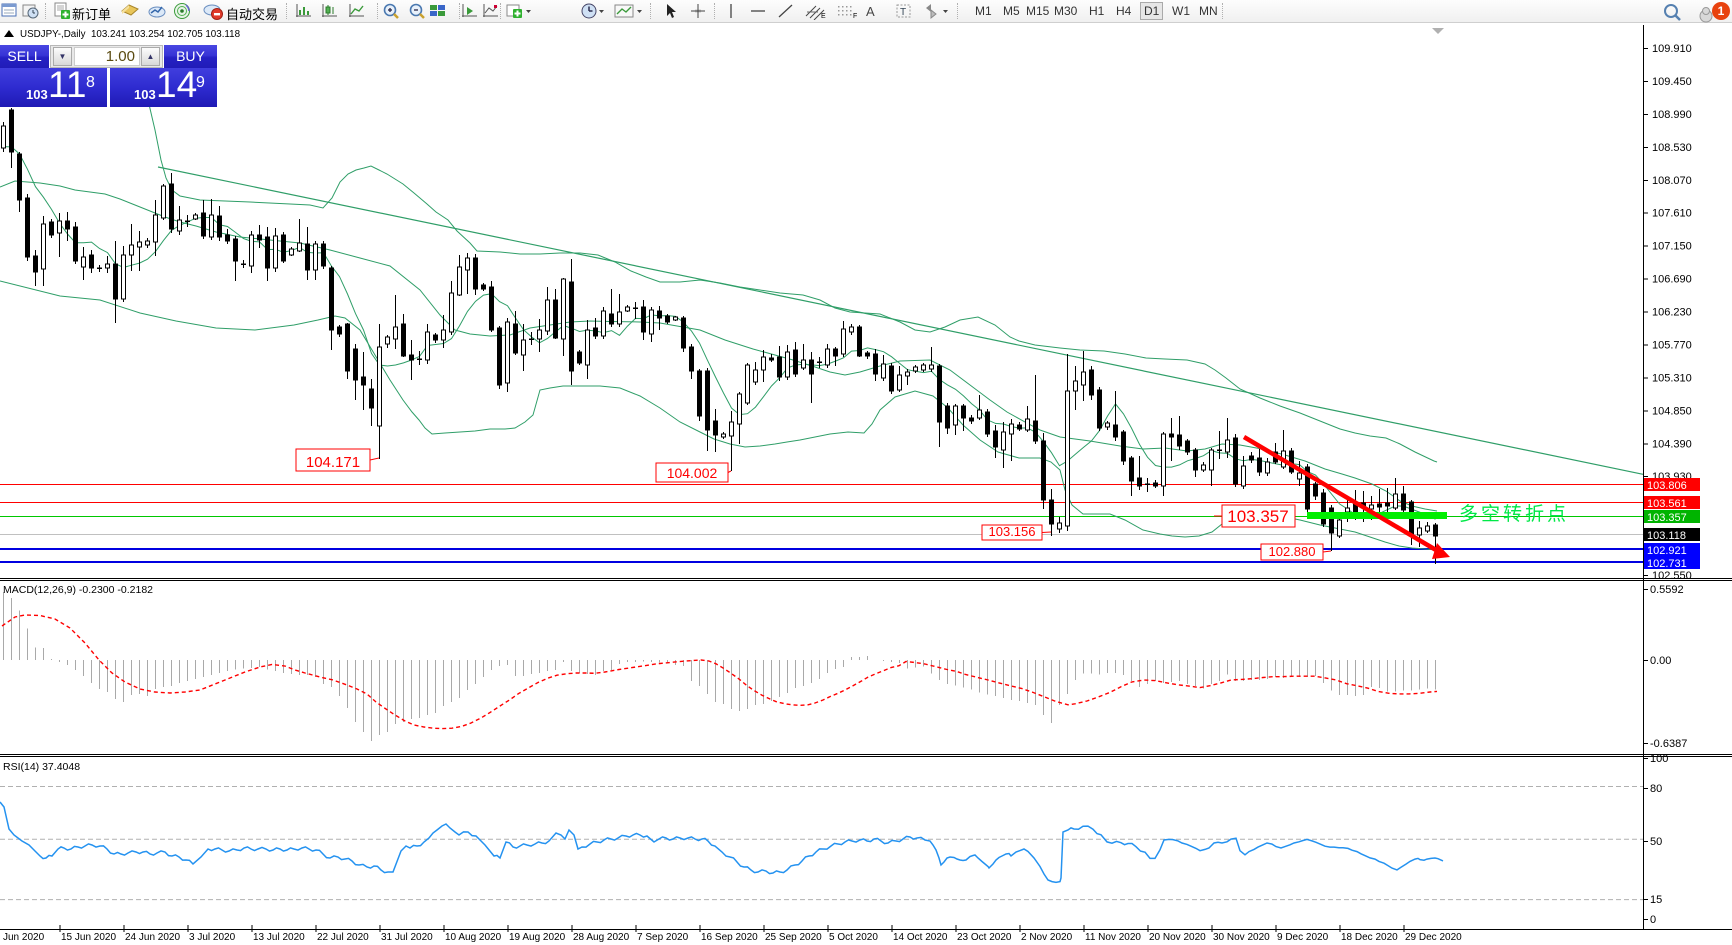  What do you see at coordinates (1666, 536) in the screenshot?
I see `svg-text: 103.118` at bounding box center [1666, 536].